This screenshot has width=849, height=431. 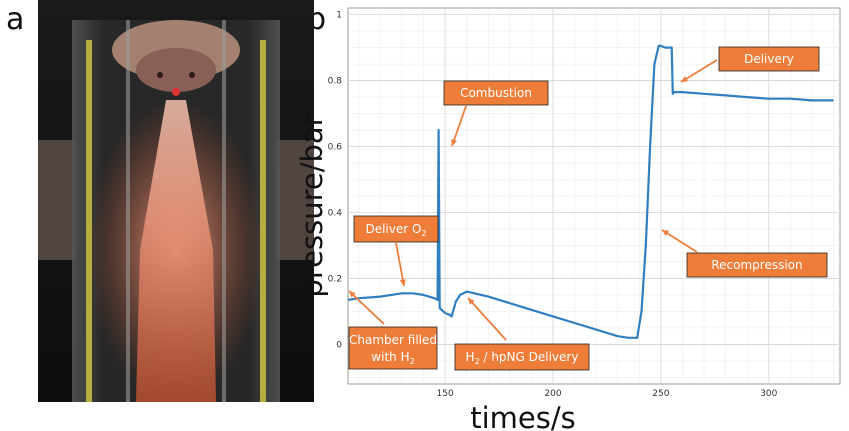 What do you see at coordinates (15, 19) in the screenshot?
I see `panel-a-label: a` at bounding box center [15, 19].